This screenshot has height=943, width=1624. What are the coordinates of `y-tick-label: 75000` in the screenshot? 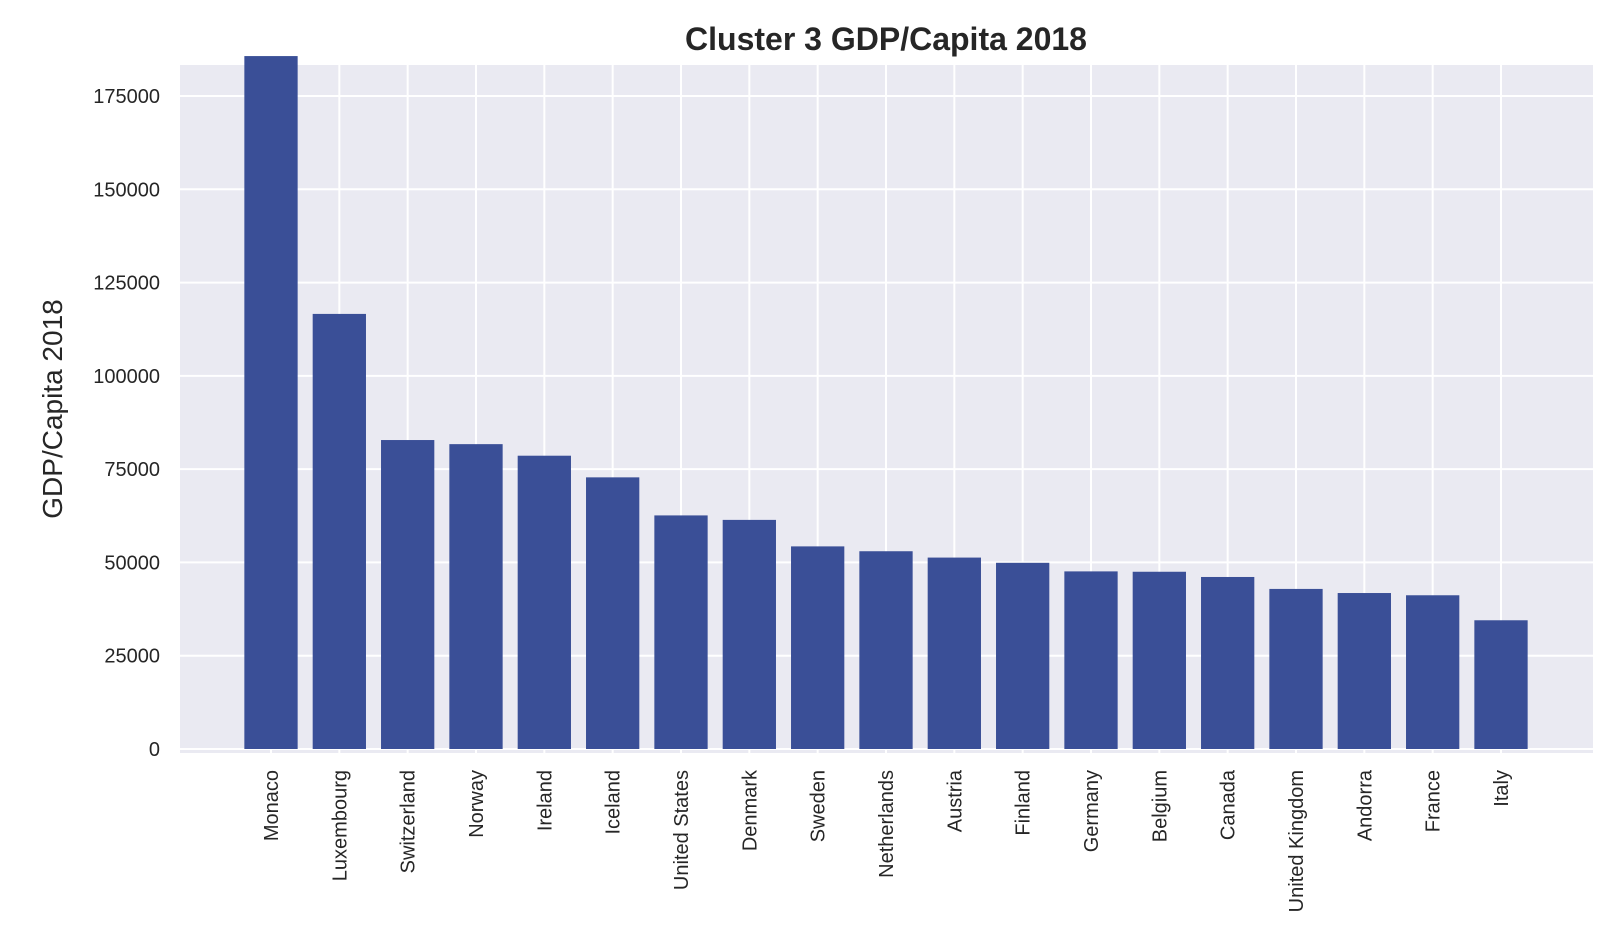 It's located at (132, 470).